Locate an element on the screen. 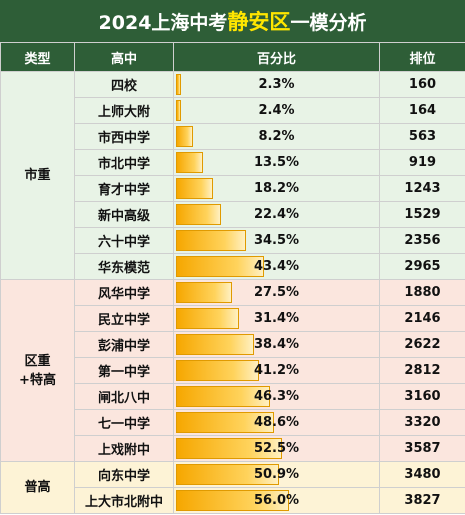 The height and width of the screenshot is (515, 465). rank-cell: 3587 is located at coordinates (422, 448).